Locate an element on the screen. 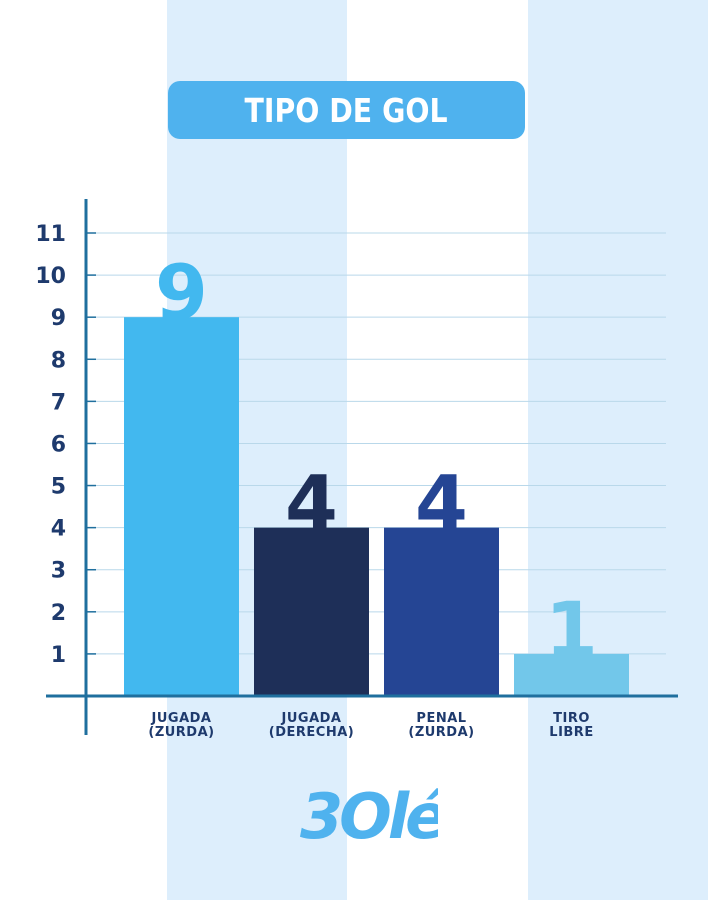 Image resolution: width=720 pixels, height=900 pixels. y-tick-label: 11 is located at coordinates (50, 234).